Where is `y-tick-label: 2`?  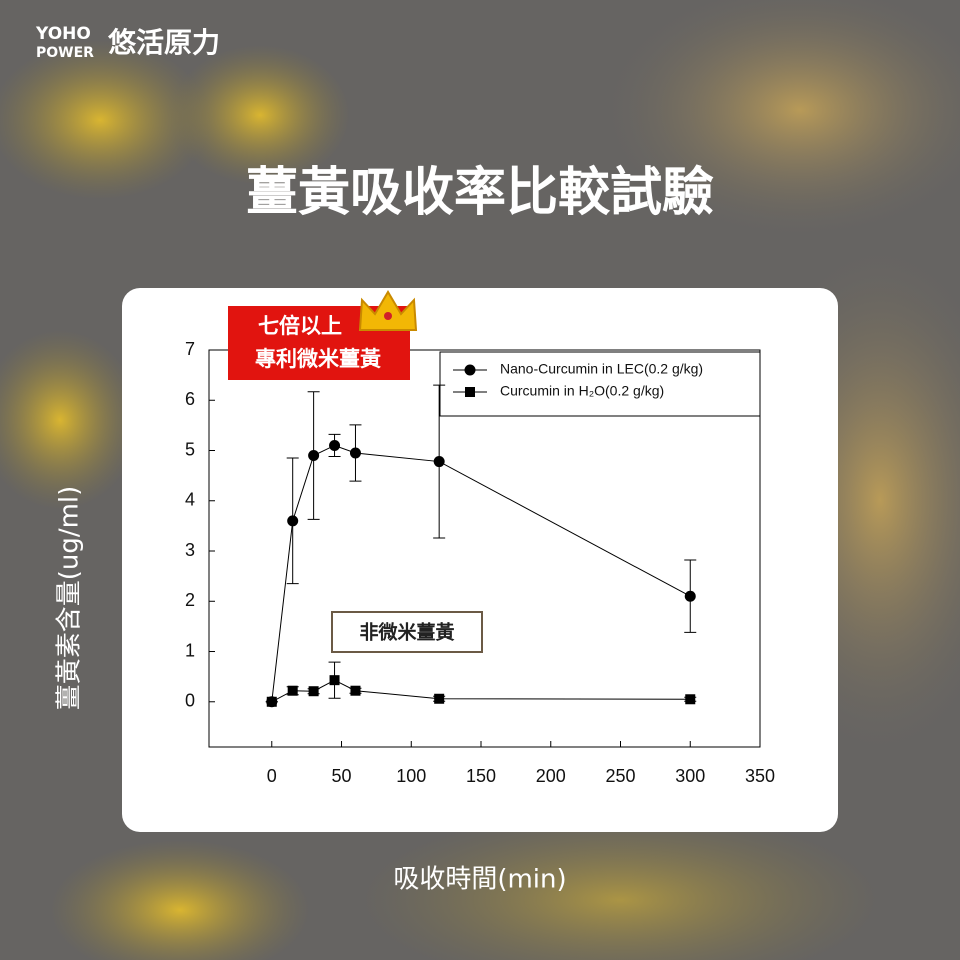
y-tick-label: 2 is located at coordinates (190, 600).